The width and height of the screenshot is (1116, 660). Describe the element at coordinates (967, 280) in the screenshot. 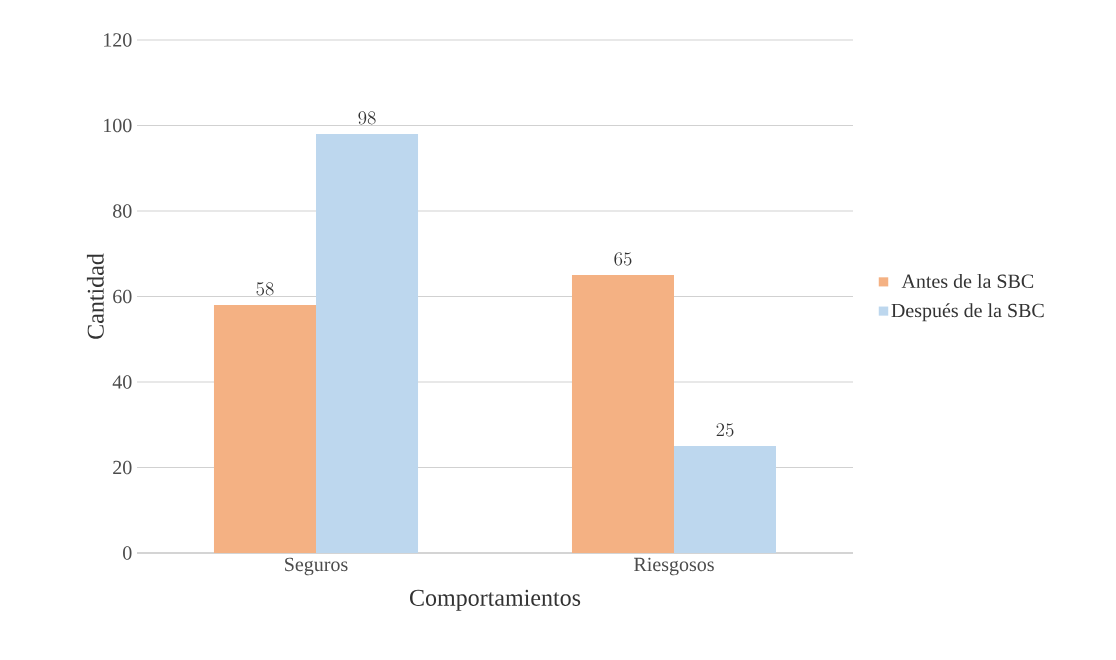

I see `legend-label: Antes de la SBC` at that location.